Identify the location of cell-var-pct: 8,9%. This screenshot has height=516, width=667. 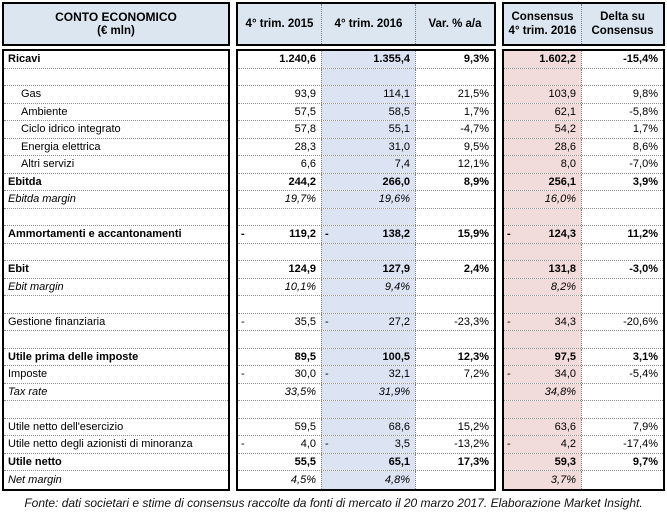
(454, 181).